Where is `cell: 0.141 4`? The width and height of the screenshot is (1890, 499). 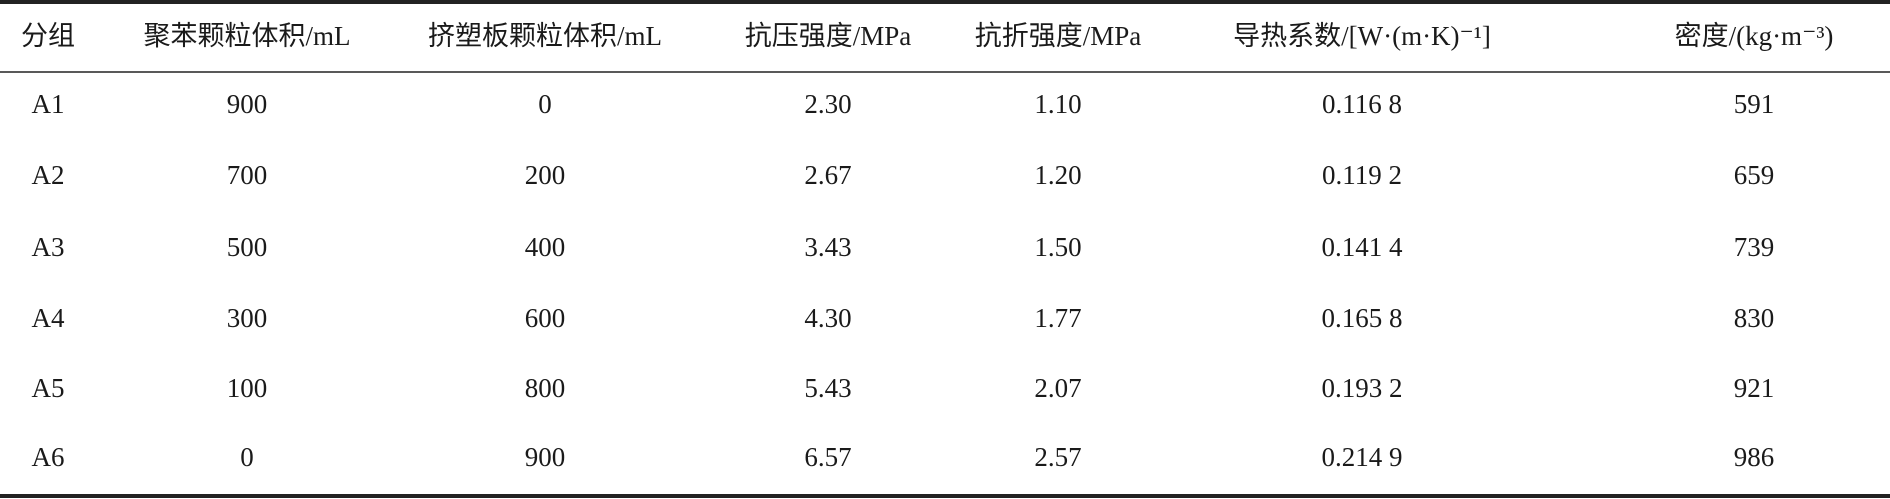 cell: 0.141 4 is located at coordinates (1363, 247).